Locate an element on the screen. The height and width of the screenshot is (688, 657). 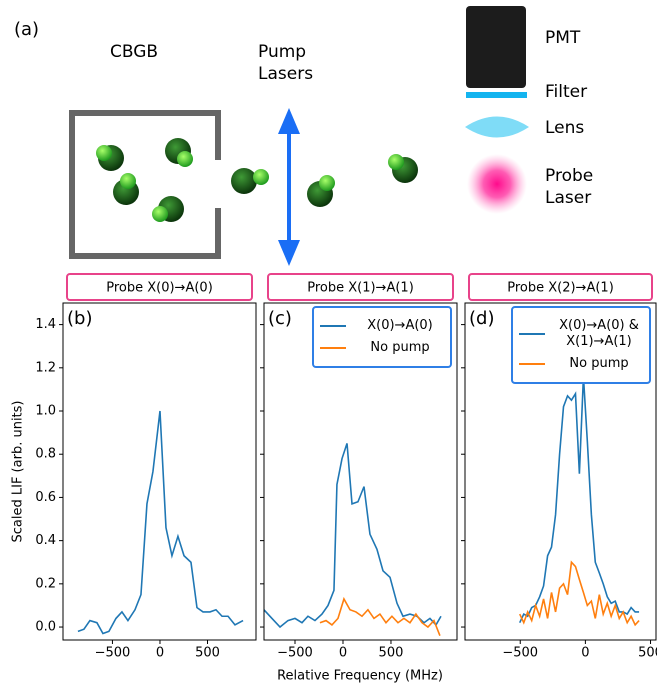
lens is located at coordinates (497, 127).